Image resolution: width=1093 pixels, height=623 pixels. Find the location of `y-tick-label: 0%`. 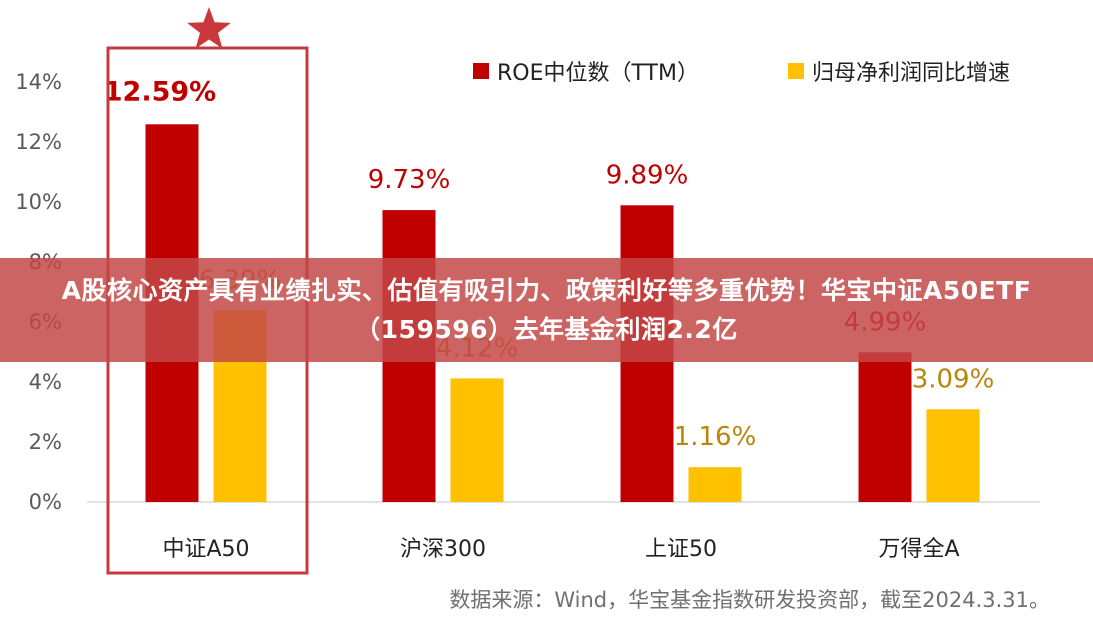

y-tick-label: 0% is located at coordinates (45, 502).